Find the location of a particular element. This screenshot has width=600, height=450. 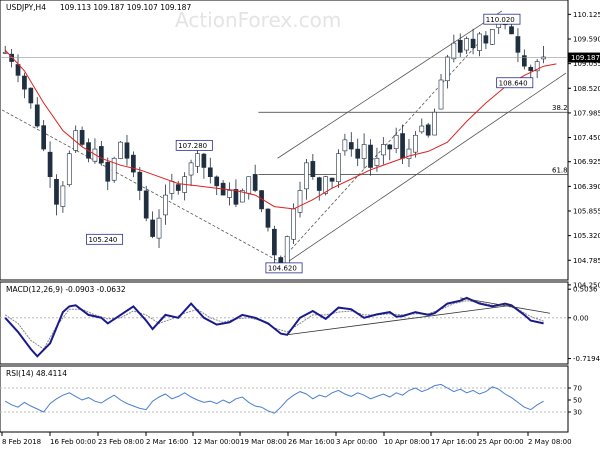

price-label: 105.240 is located at coordinates (102, 240).